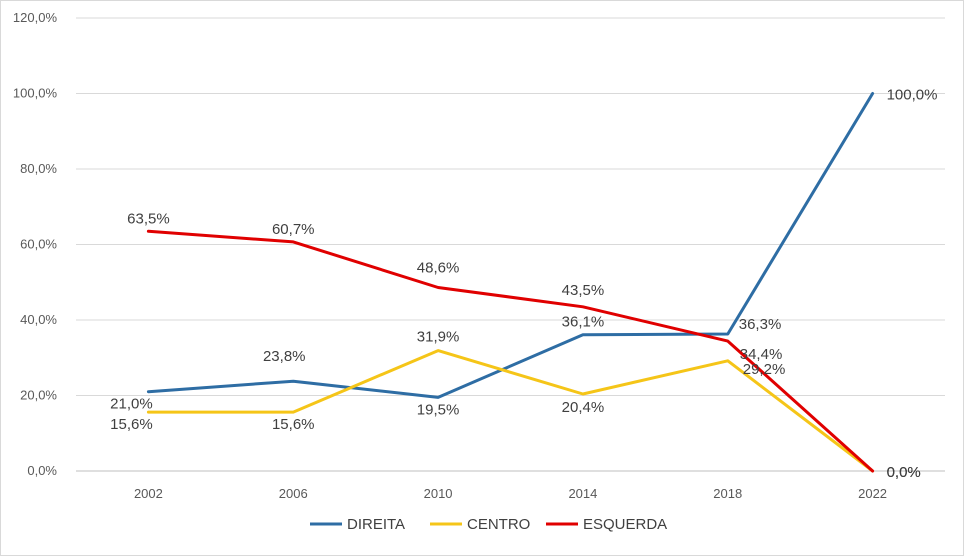 This screenshot has width=964, height=556. What do you see at coordinates (35, 17) in the screenshot?
I see `y-tick-label: 120,0%` at bounding box center [35, 17].